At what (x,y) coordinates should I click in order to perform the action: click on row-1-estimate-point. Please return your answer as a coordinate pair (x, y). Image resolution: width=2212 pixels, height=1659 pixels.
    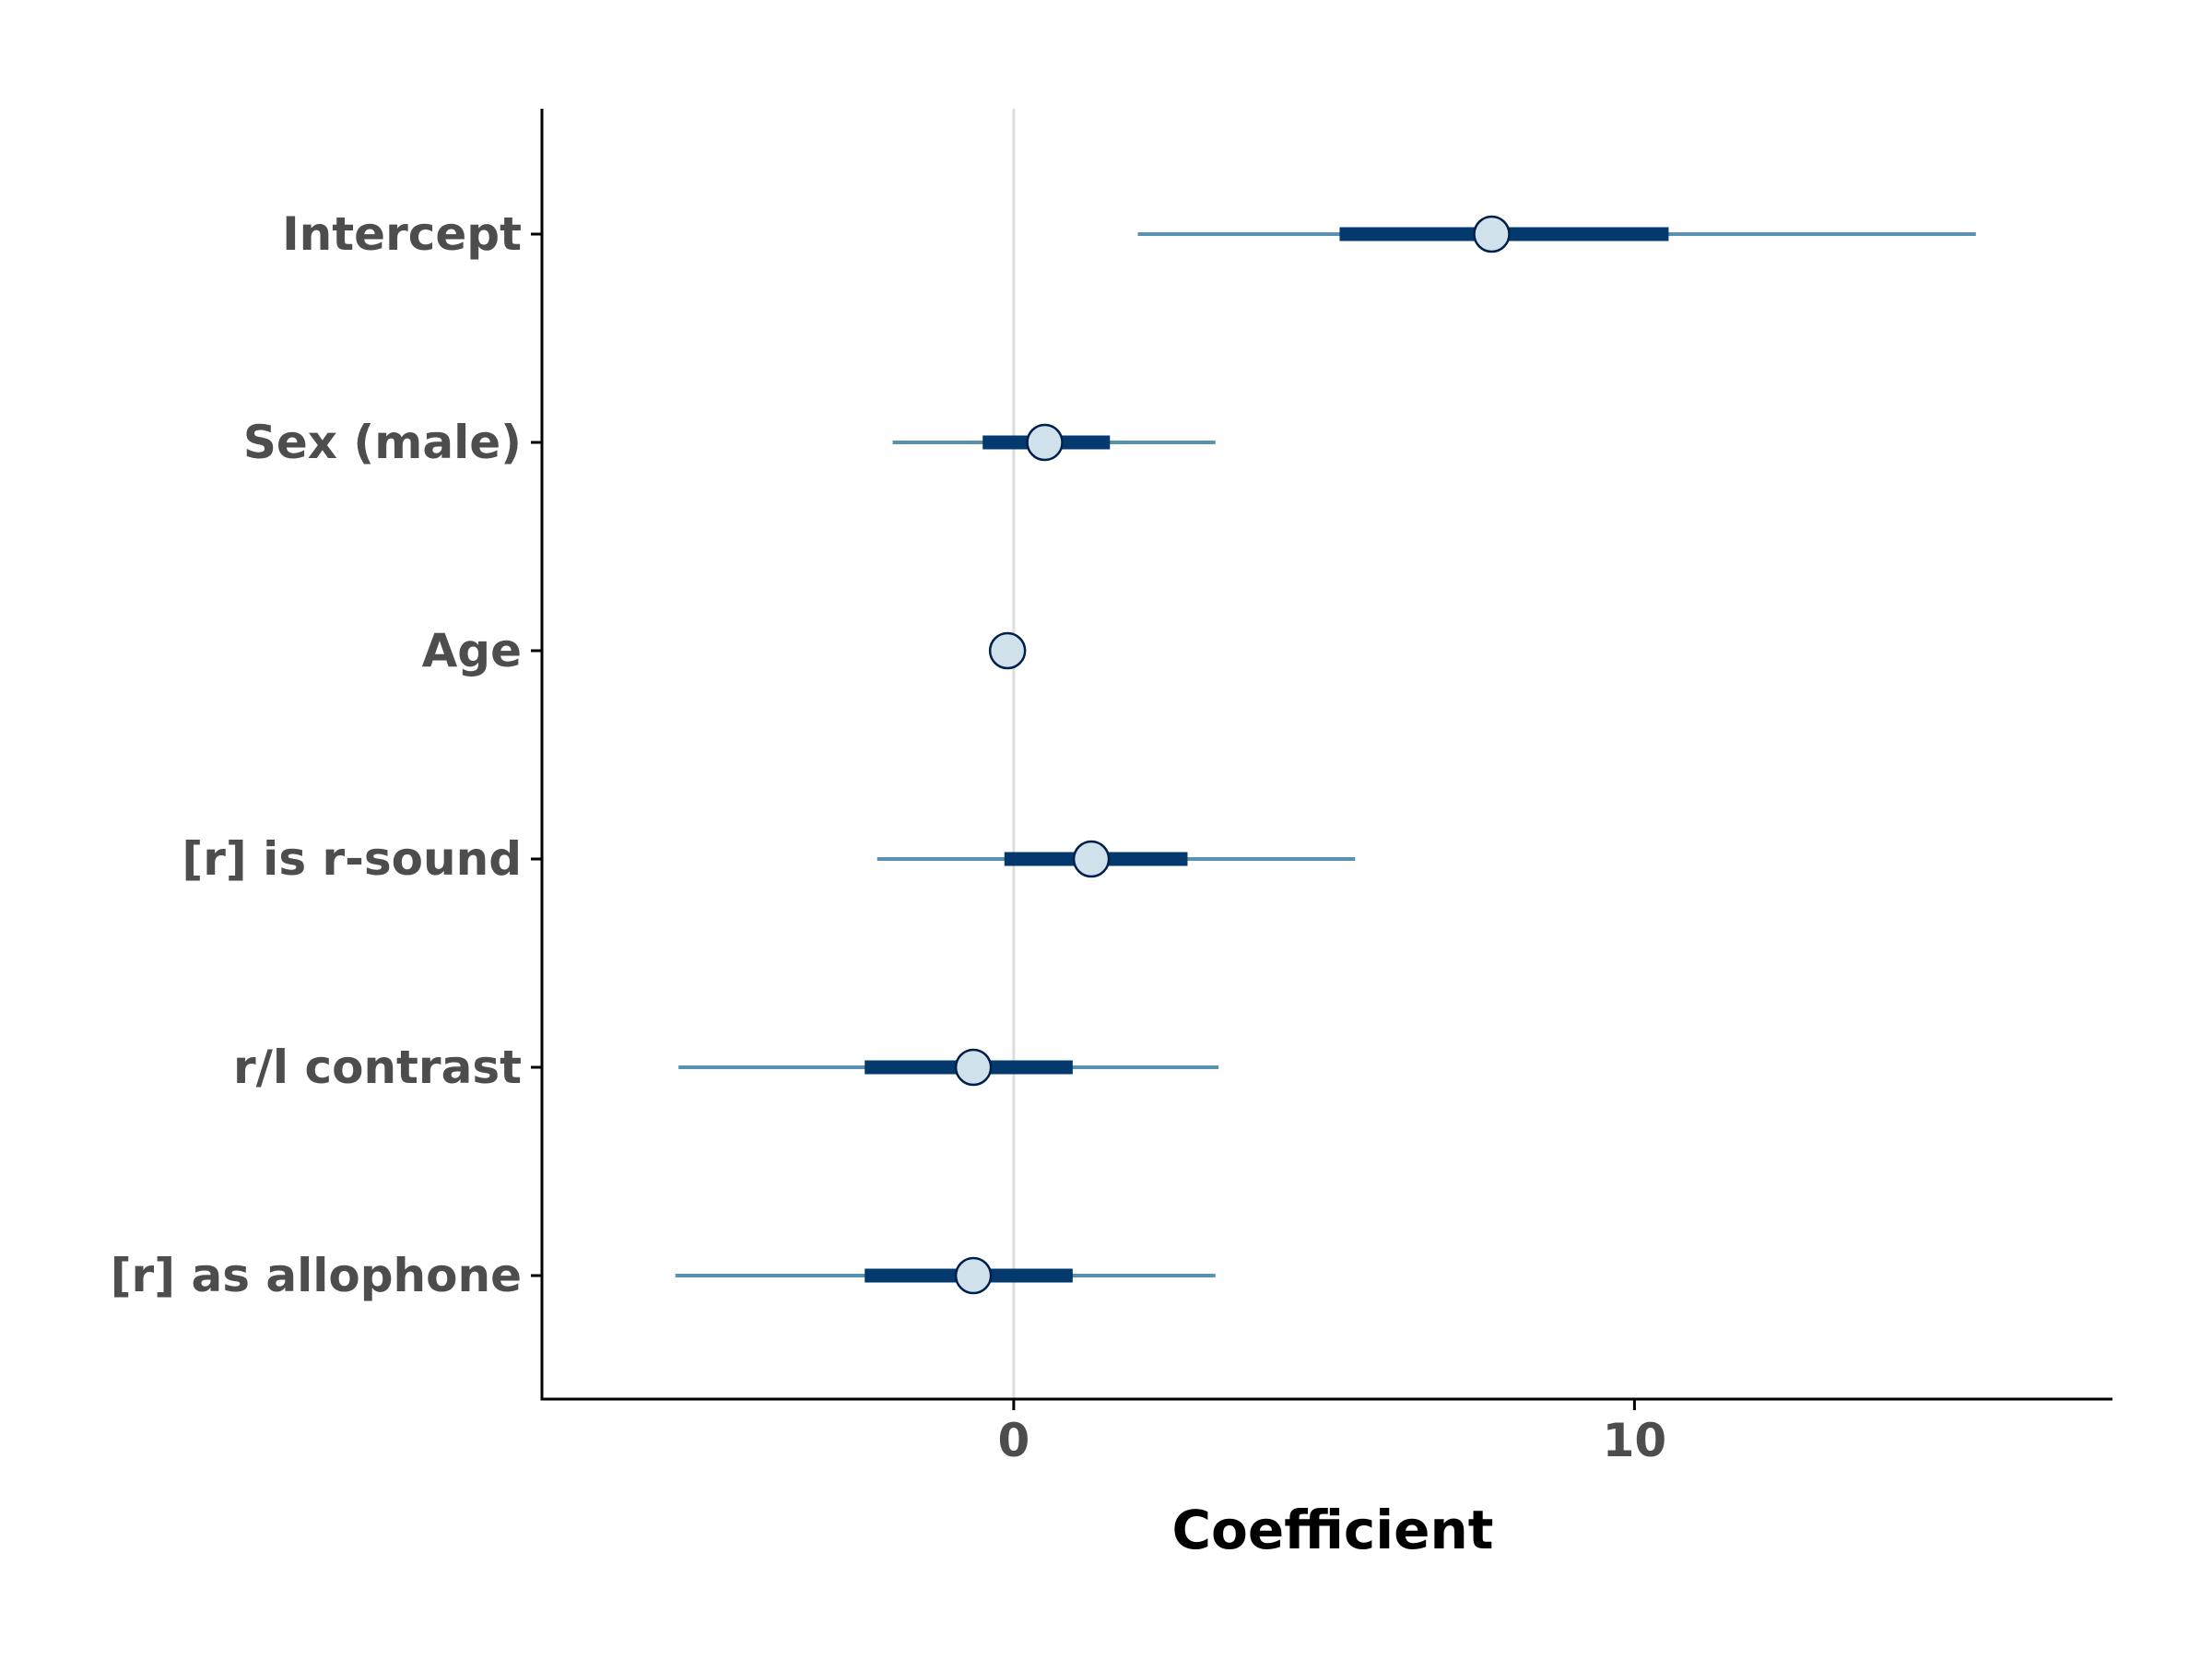
    Looking at the image, I should click on (1492, 234).